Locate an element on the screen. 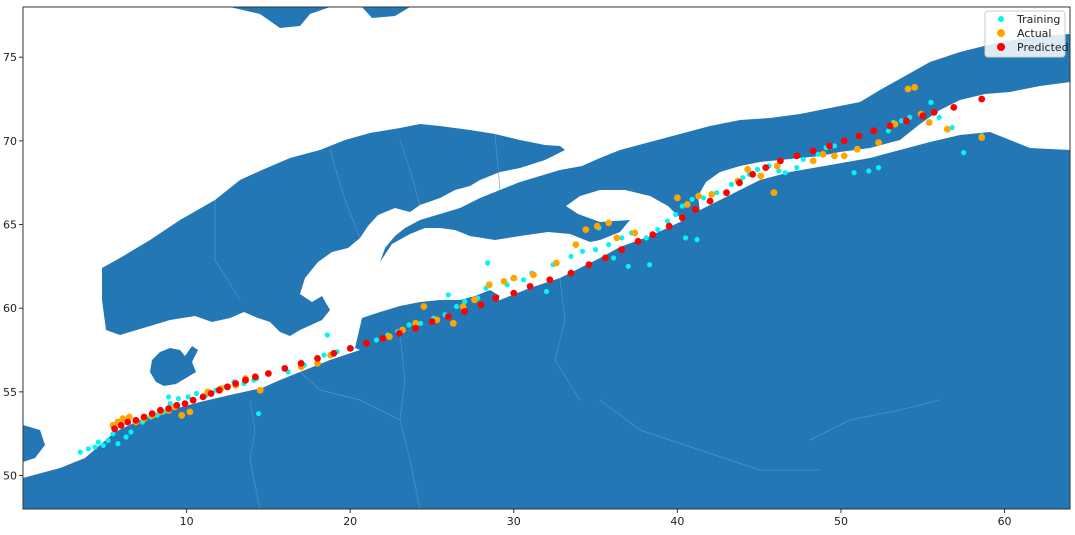  y-tick-label-75: 75 is located at coordinates (10, 57).